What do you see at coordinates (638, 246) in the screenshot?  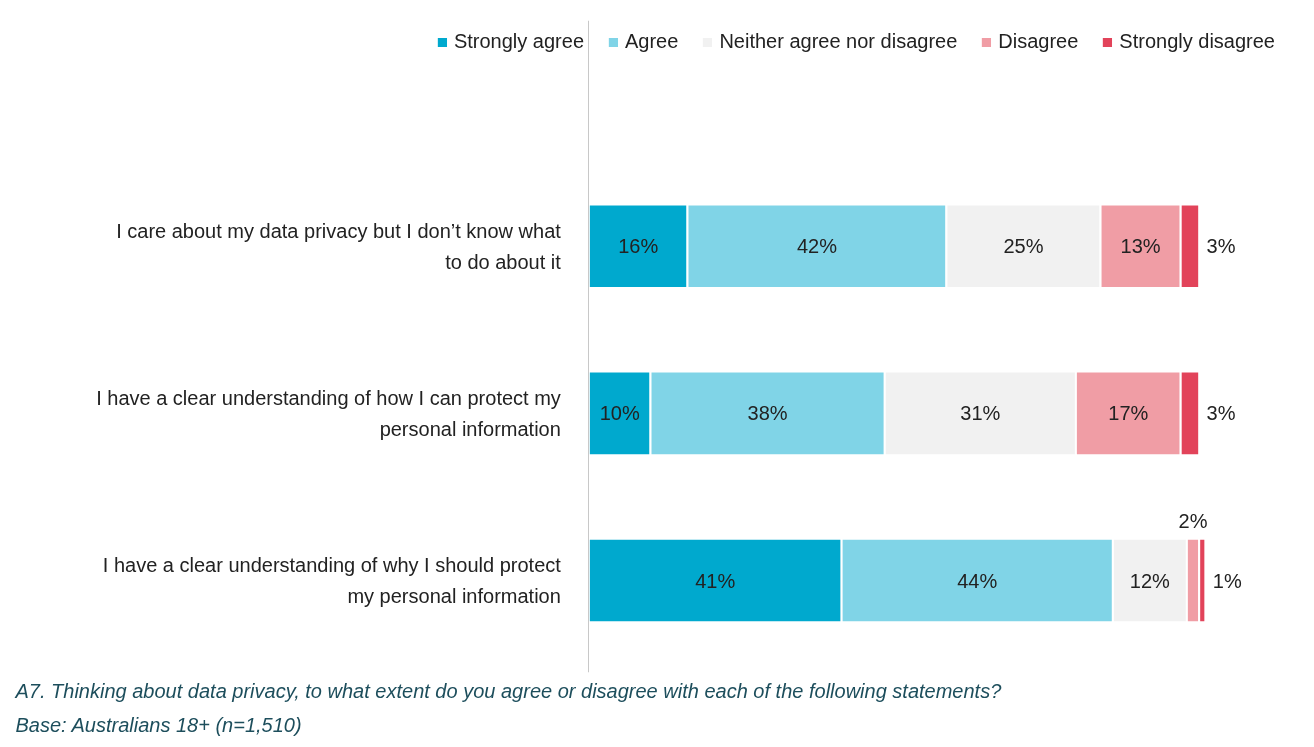 I see `data-label: 16%` at bounding box center [638, 246].